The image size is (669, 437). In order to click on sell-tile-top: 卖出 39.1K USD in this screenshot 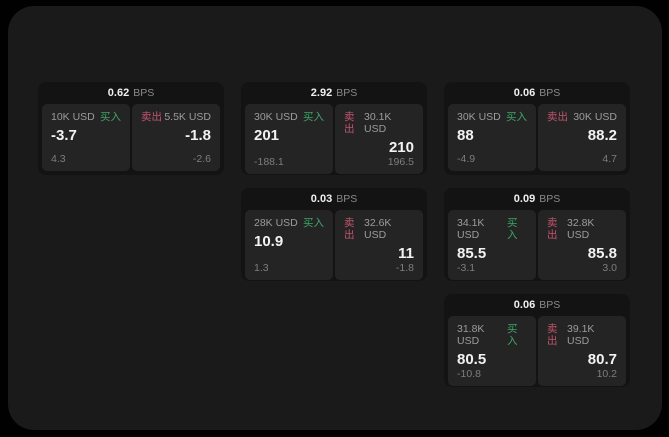, I will do `click(582, 335)`.